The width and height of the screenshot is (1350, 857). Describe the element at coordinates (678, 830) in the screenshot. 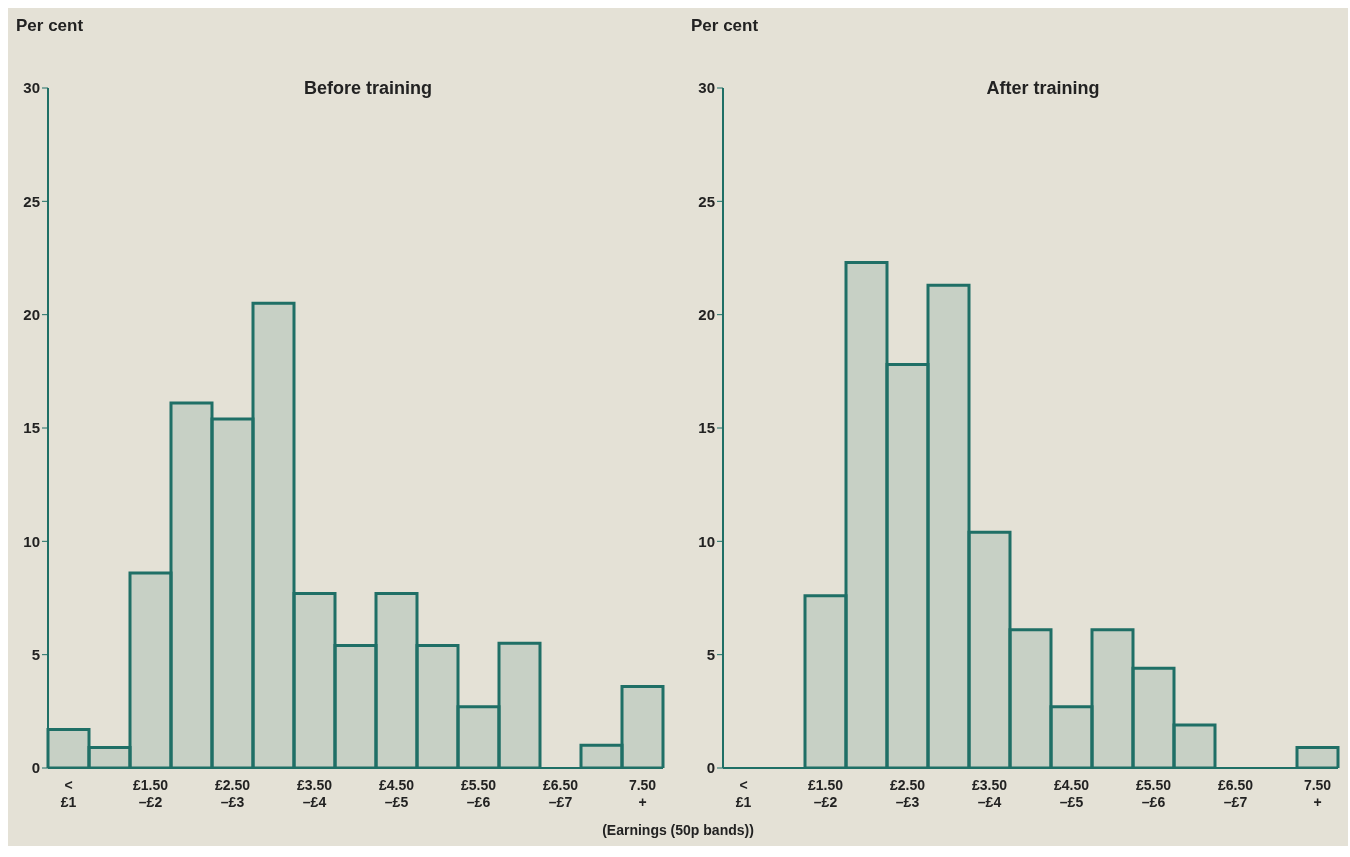

I see `x-axis-title: (Earnings (50p bands))` at that location.